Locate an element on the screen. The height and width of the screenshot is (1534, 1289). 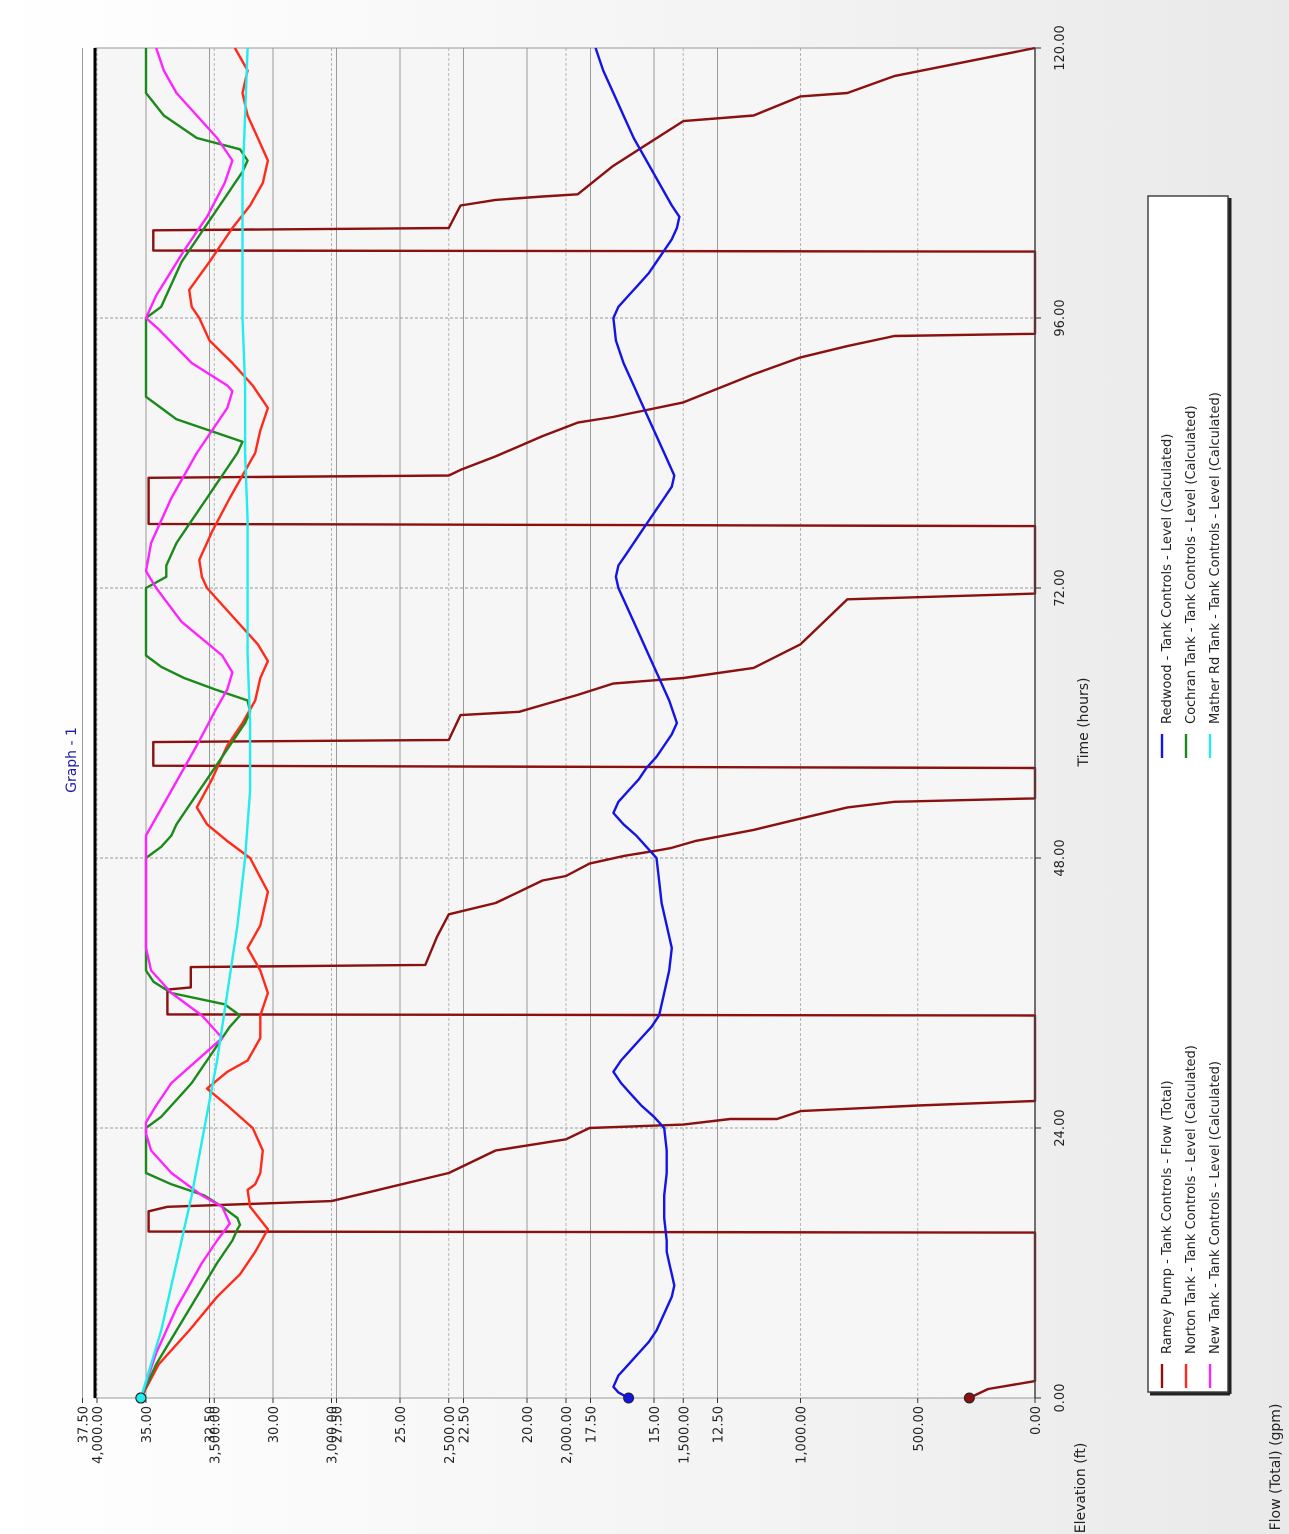
elevation-tick-label: 20.00 is located at coordinates (528, 1424).